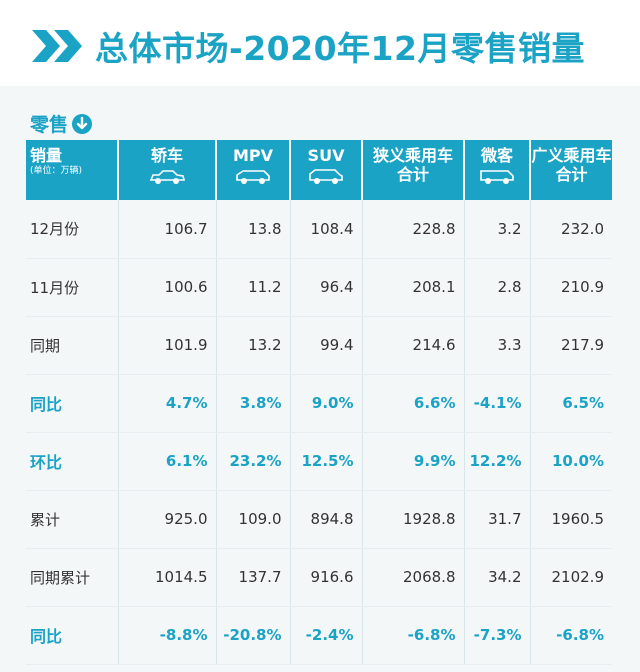 This screenshot has width=640, height=672. I want to click on table-cell: 232.0, so click(571, 229).